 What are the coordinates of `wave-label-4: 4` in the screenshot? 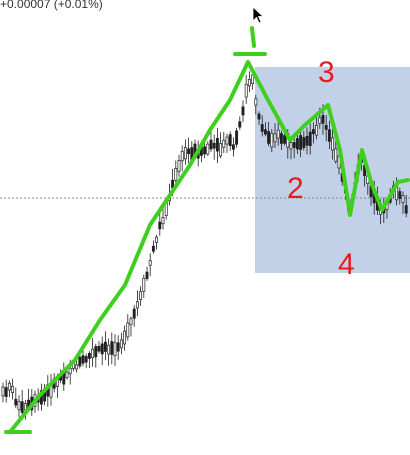 It's located at (346, 264).